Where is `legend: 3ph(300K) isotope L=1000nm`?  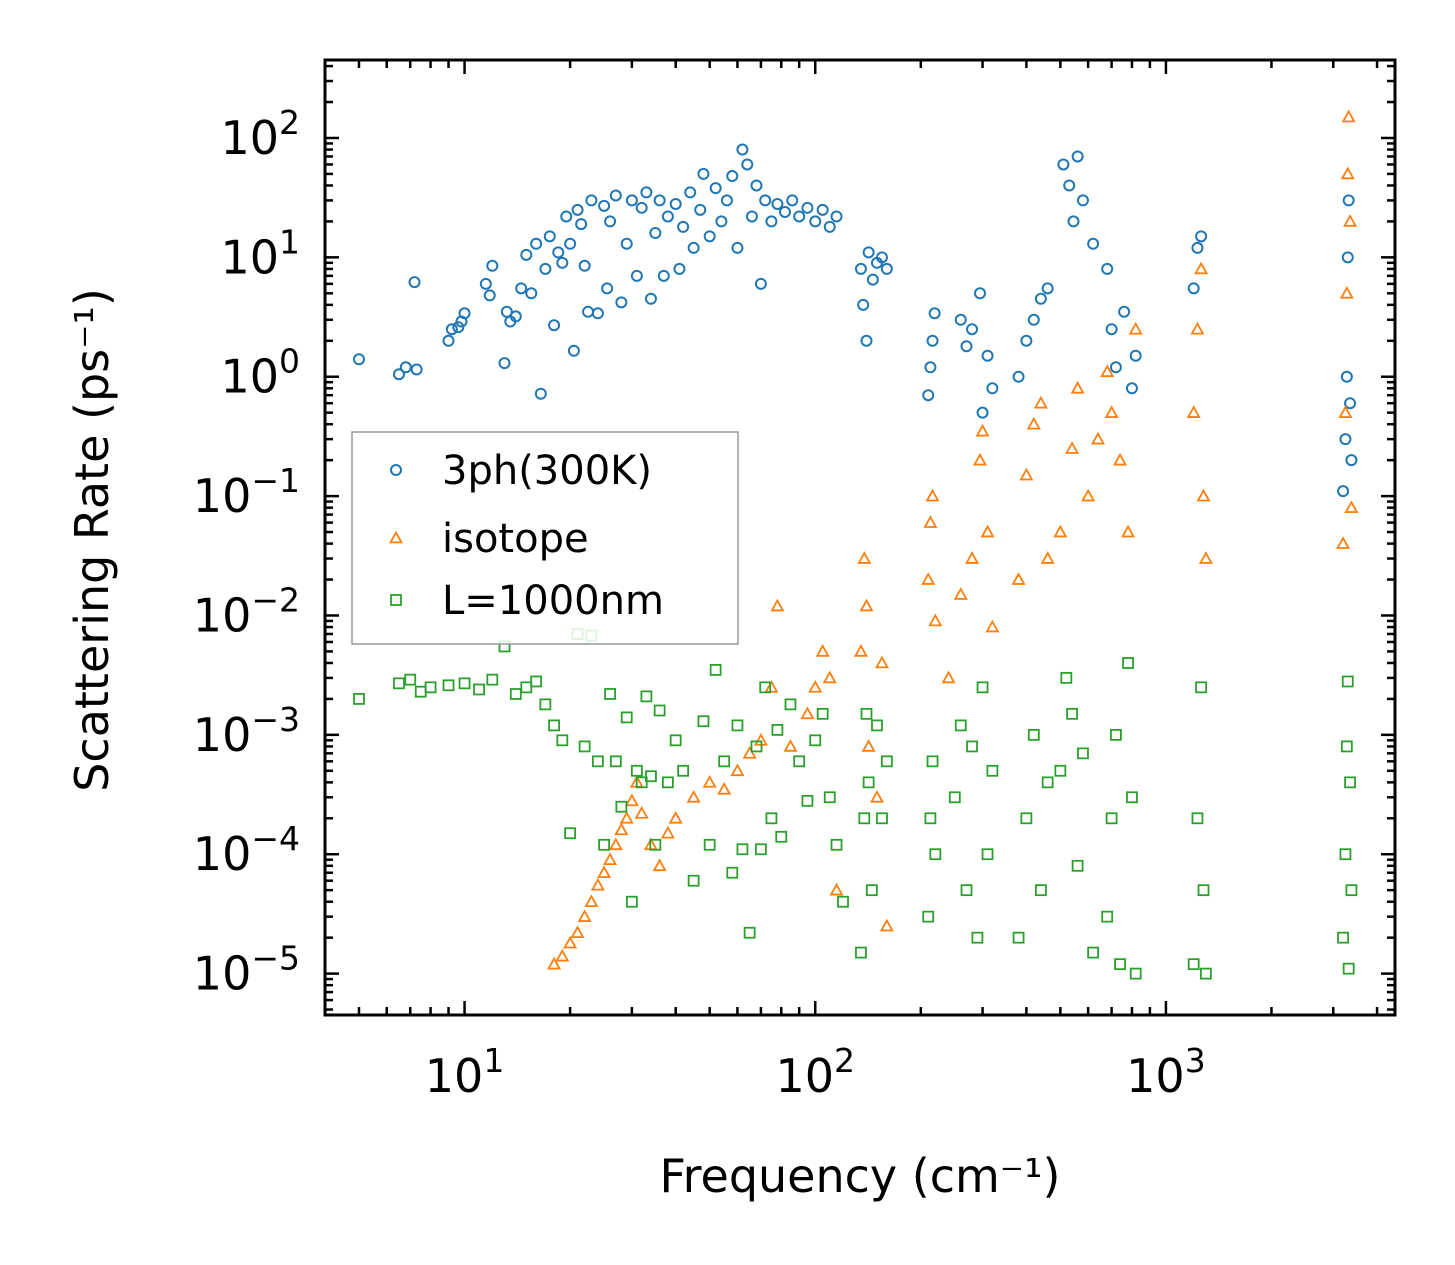 legend: 3ph(300K) isotope L=1000nm is located at coordinates (545, 538).